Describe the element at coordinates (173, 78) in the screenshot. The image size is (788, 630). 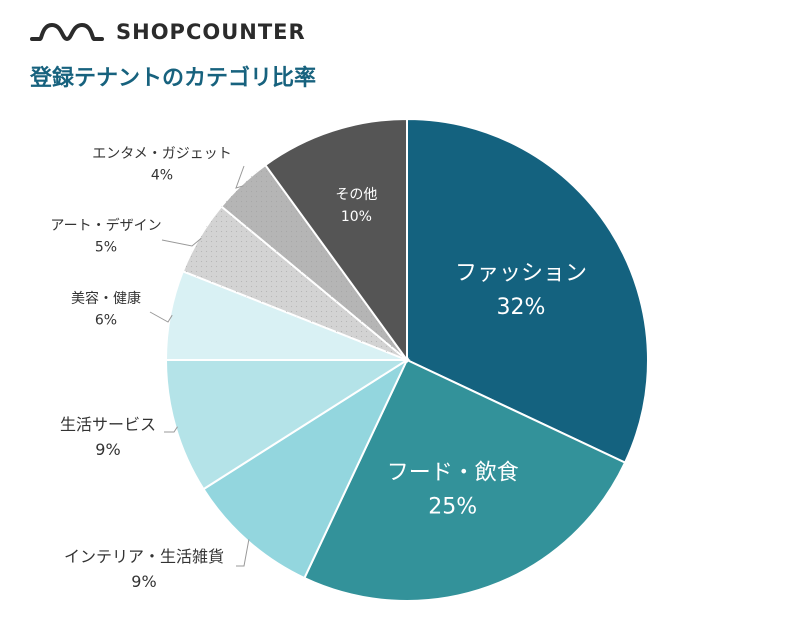
I see `chart-title: 登録テナントのカテゴリ比率` at that location.